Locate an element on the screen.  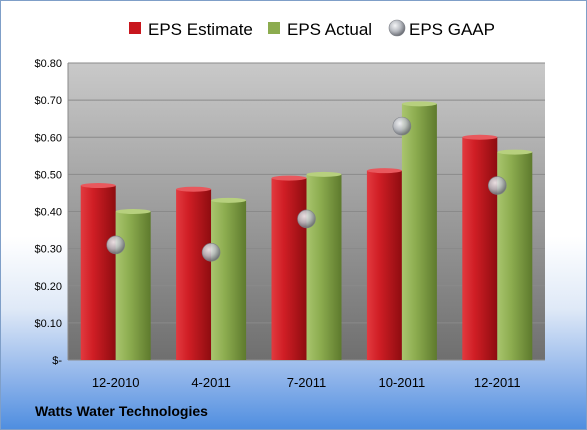
x-tick-label: 7-2011 is located at coordinates (307, 382).